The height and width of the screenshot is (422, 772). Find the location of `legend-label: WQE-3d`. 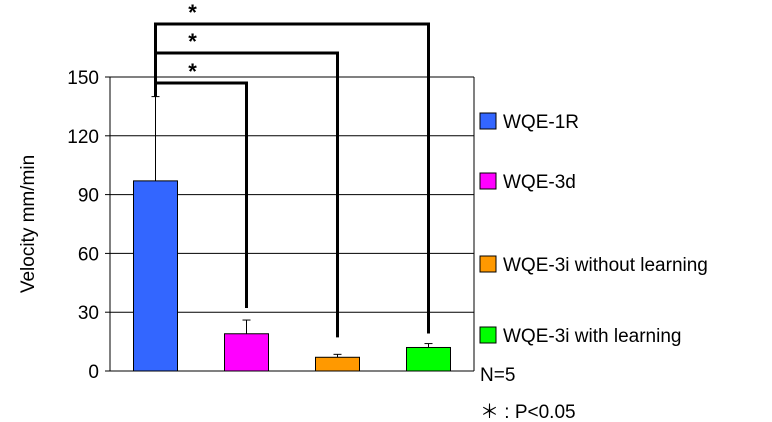

legend-label: WQE-3d is located at coordinates (539, 182).